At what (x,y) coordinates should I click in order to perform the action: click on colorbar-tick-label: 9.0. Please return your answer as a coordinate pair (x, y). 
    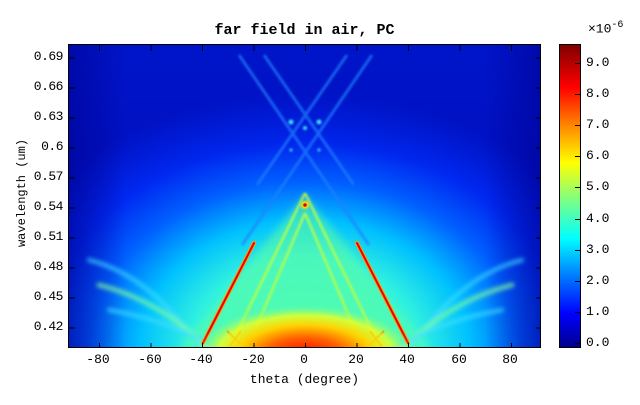
    Looking at the image, I should click on (598, 62).